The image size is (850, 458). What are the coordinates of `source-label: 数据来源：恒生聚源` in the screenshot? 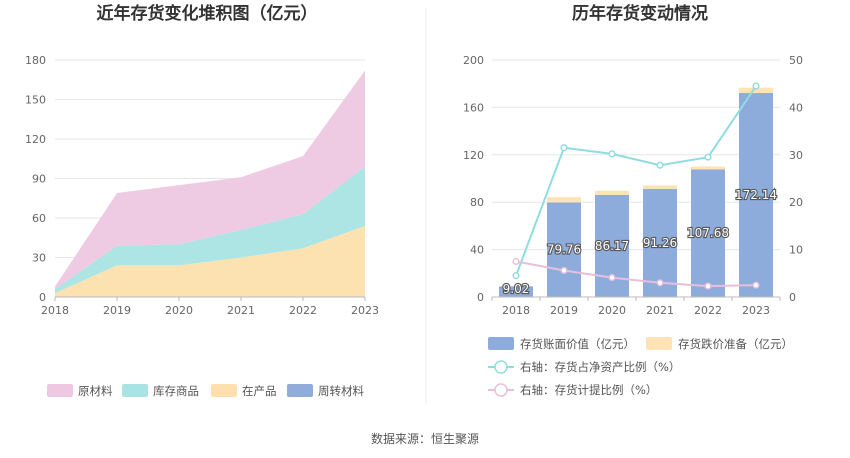 It's located at (425, 438).